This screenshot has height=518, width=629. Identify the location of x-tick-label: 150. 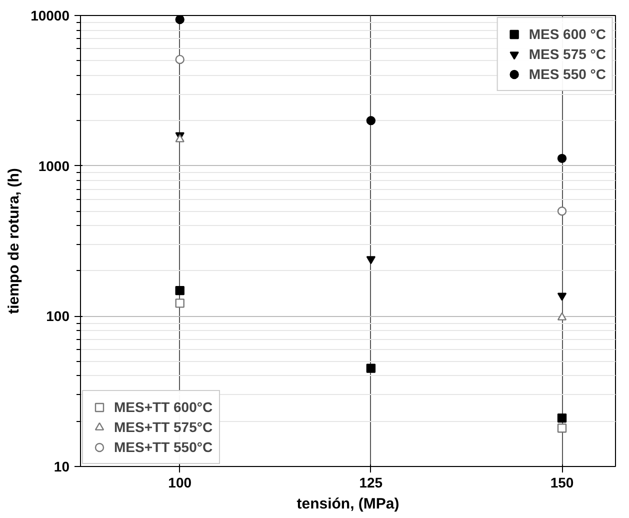
(562, 482).